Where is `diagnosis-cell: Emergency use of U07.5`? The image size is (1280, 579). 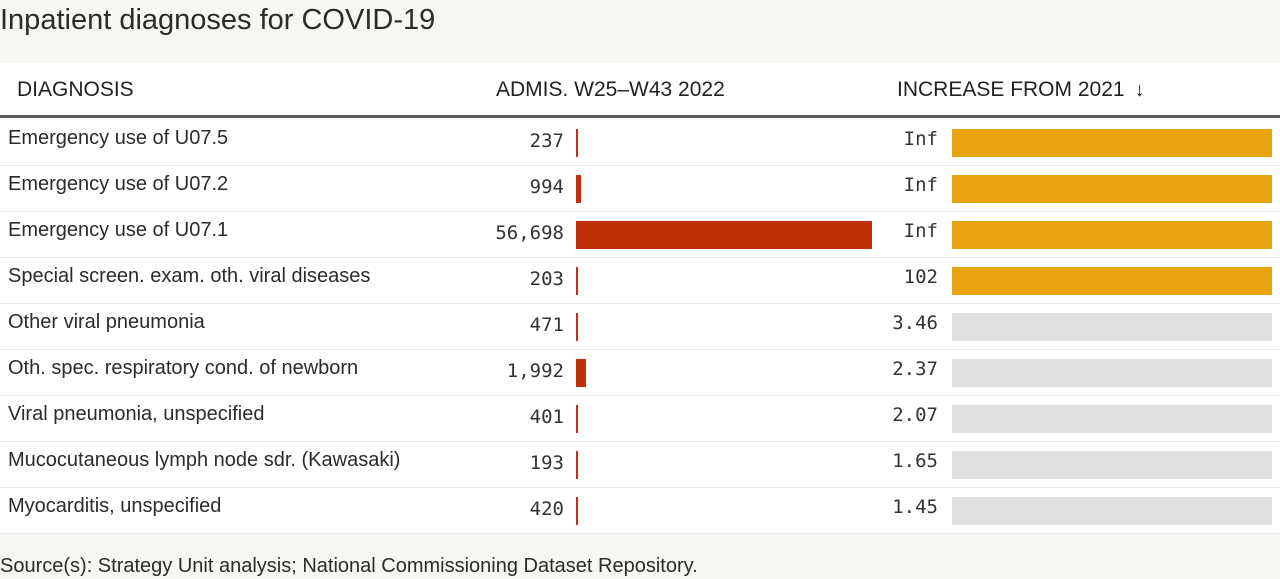
diagnosis-cell: Emergency use of U07.5 is located at coordinates (118, 138).